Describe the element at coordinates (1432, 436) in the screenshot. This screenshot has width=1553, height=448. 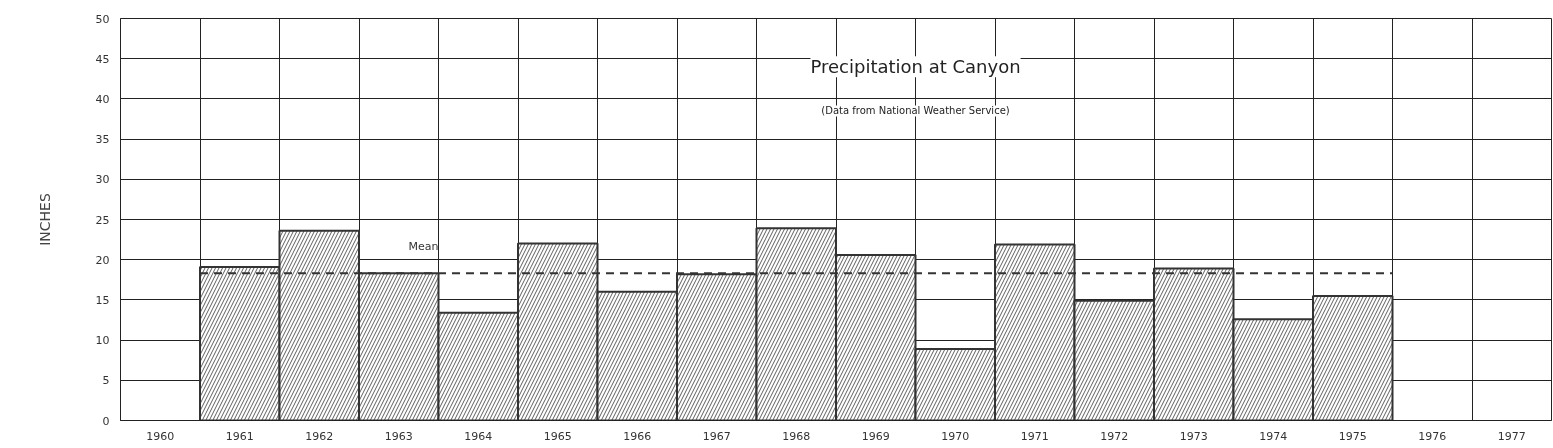
I see `x-tick-label: 1976` at that location.